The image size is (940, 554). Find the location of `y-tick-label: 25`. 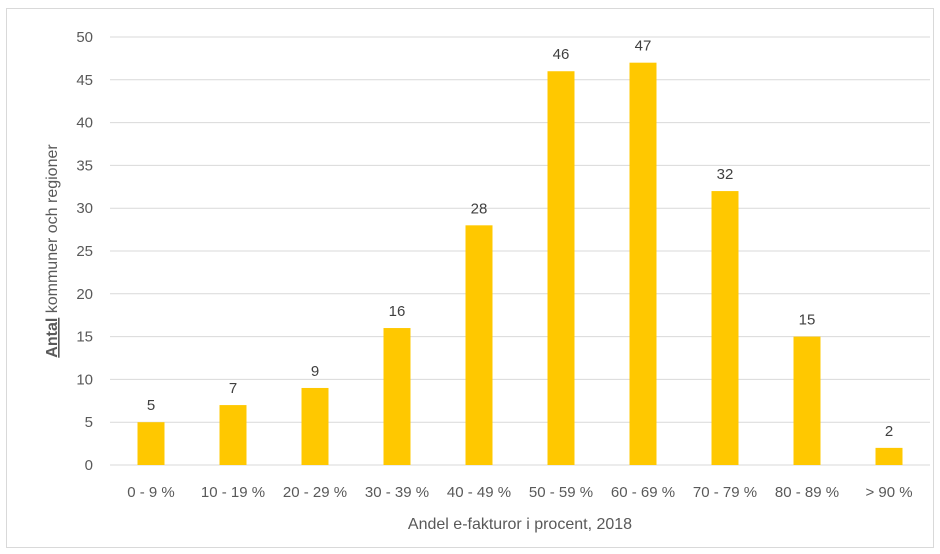

y-tick-label: 25 is located at coordinates (84, 251).